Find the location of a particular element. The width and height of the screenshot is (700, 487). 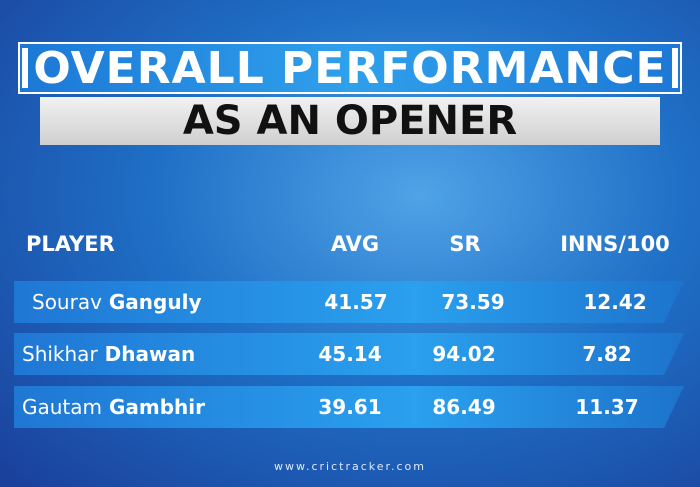

title: OVERALL PERFORMANCE is located at coordinates (350, 68).